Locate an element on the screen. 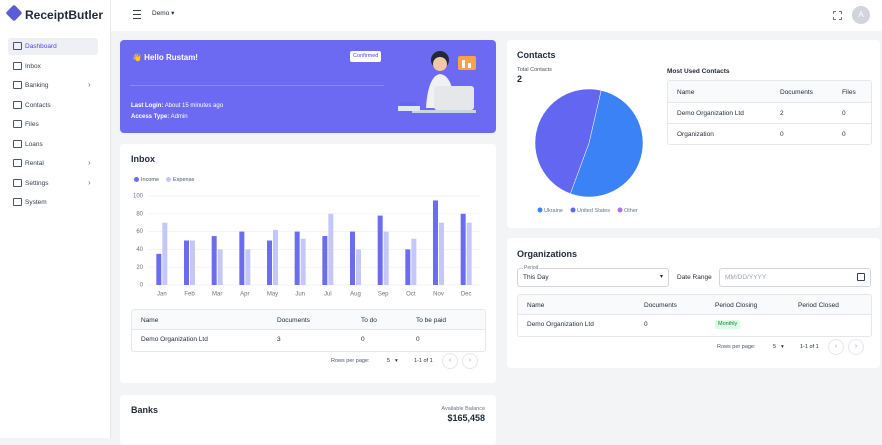  page-range: 1-1 of 1 is located at coordinates (809, 347).